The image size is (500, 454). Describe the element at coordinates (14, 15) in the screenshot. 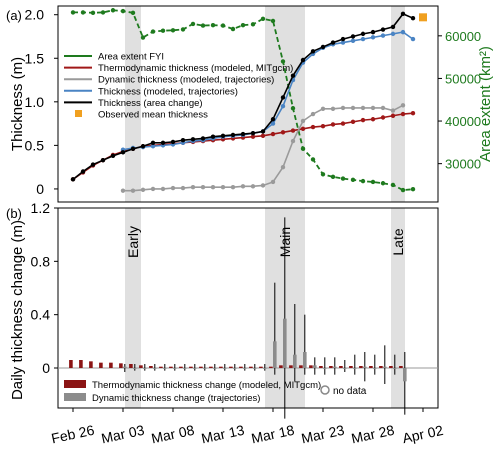

I see `panel-a-label: (a)` at that location.